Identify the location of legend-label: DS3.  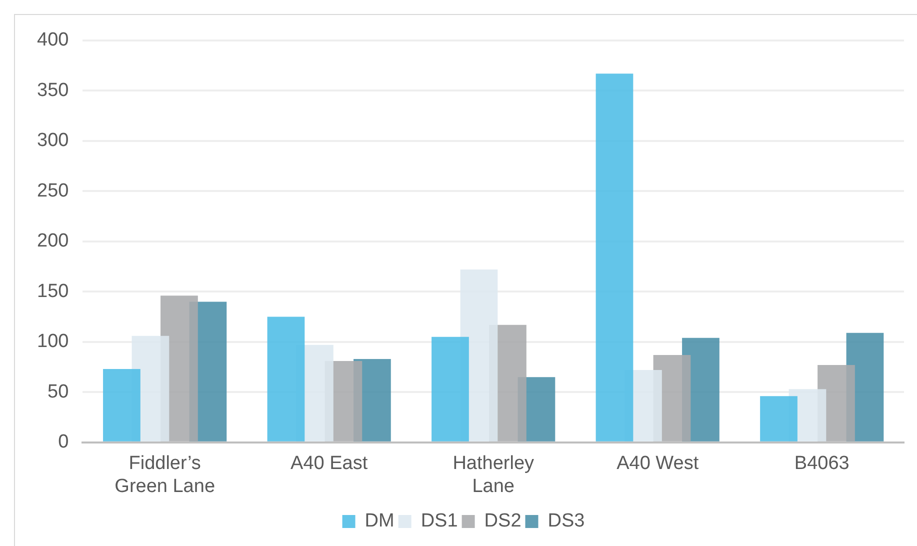
(566, 521).